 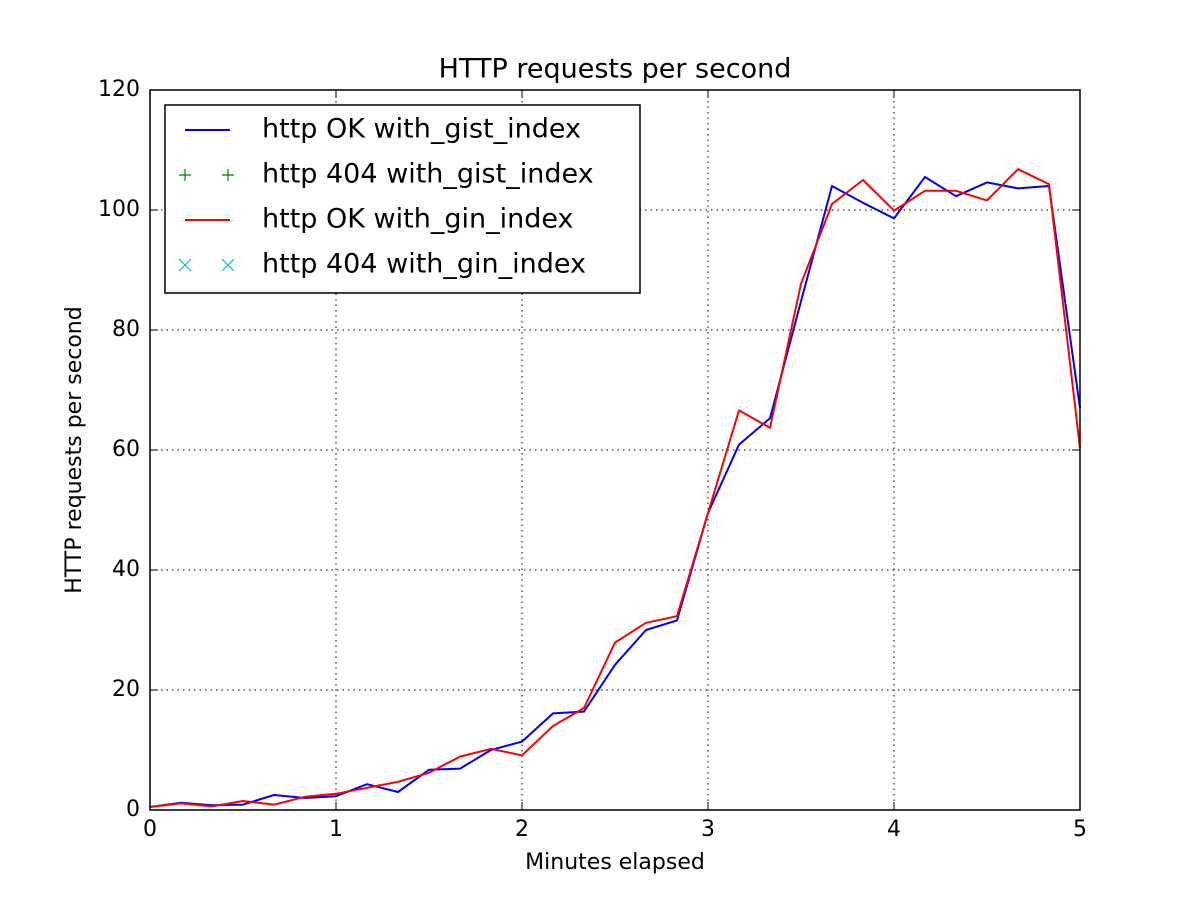 What do you see at coordinates (708, 829) in the screenshot?
I see `x-tick-label: 3` at bounding box center [708, 829].